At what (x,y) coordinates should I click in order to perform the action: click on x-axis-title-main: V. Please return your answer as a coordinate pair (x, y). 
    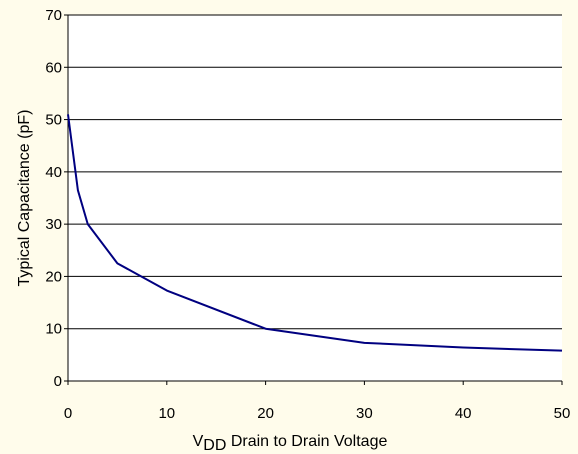
    Looking at the image, I should click on (198, 441).